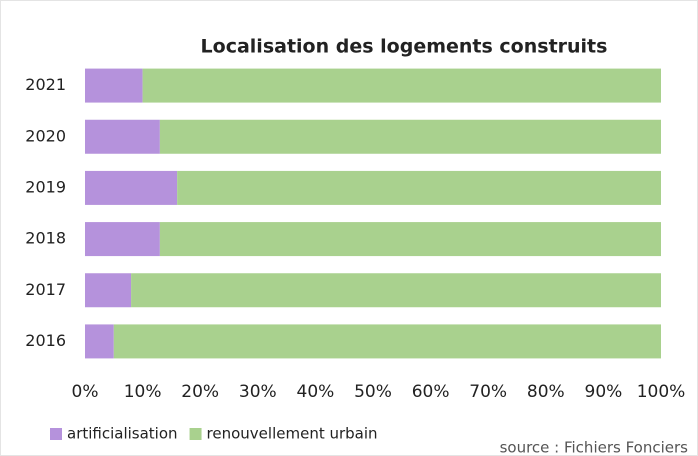 The height and width of the screenshot is (456, 698). What do you see at coordinates (404, 47) in the screenshot?
I see `chart-title: Localisation des logements construits` at bounding box center [404, 47].